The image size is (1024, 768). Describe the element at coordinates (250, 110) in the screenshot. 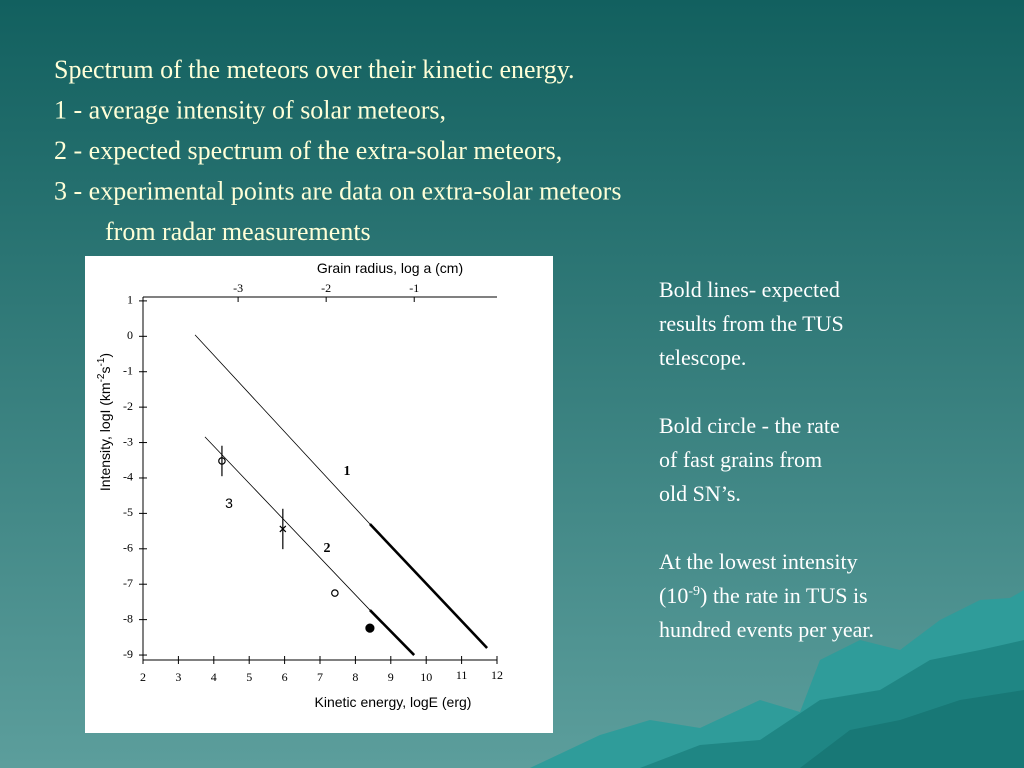

I see `title-line: 1 - average intensity of solar meteors,` at that location.